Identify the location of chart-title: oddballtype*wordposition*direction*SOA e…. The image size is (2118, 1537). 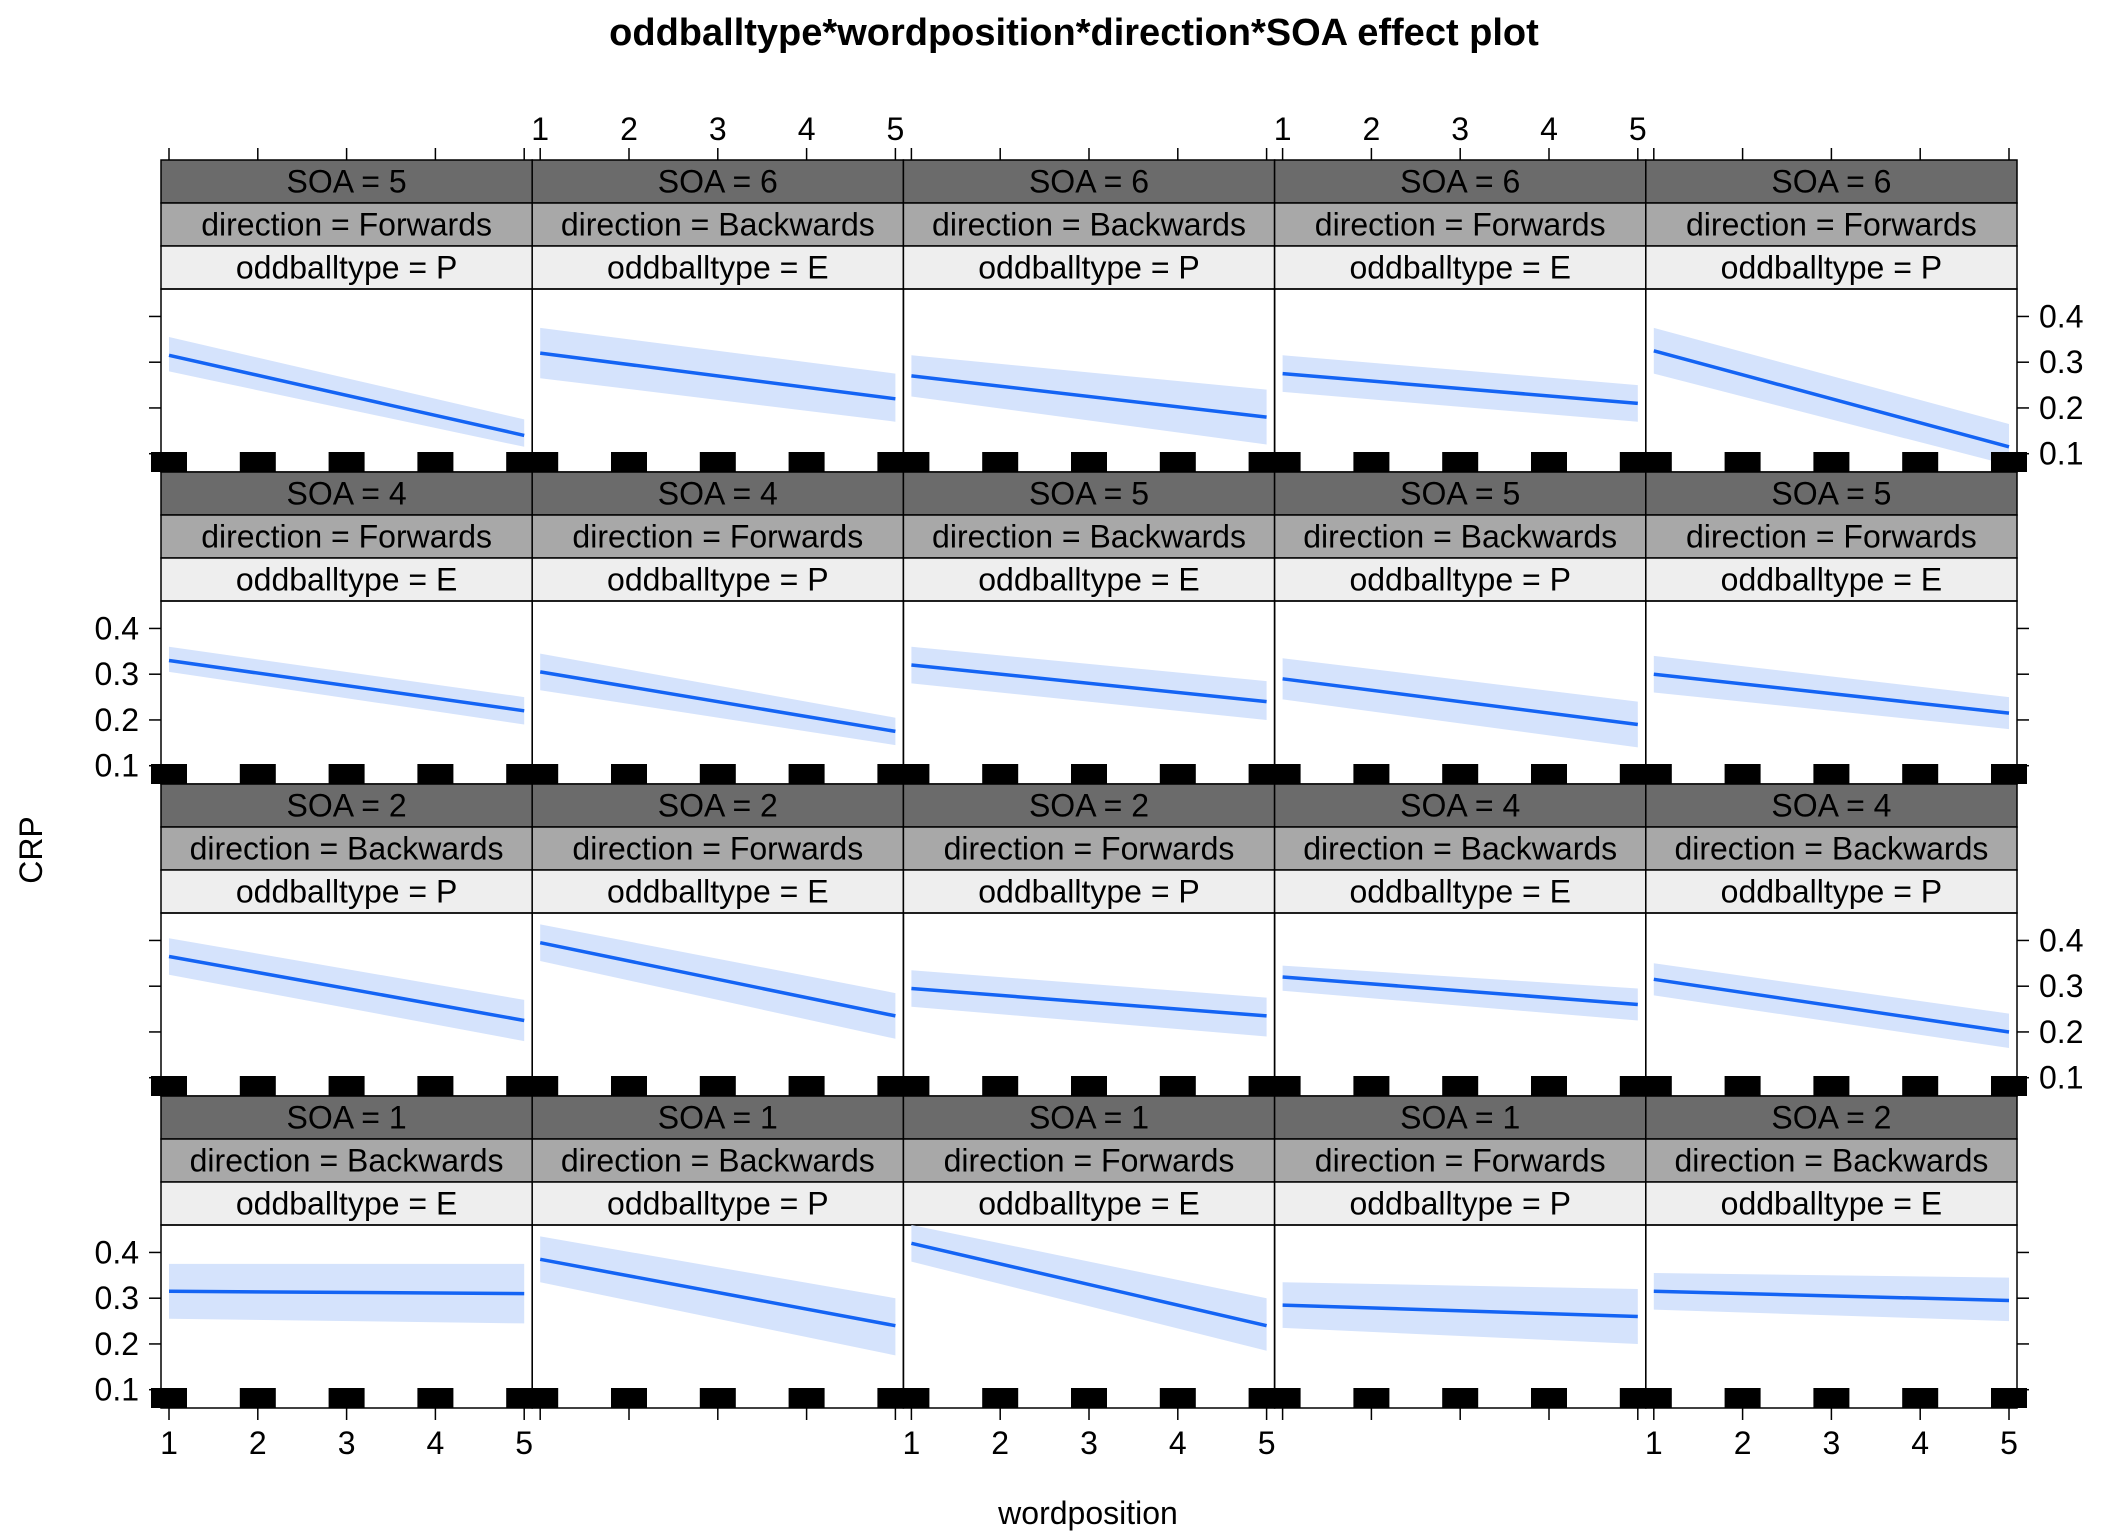
(1074, 33).